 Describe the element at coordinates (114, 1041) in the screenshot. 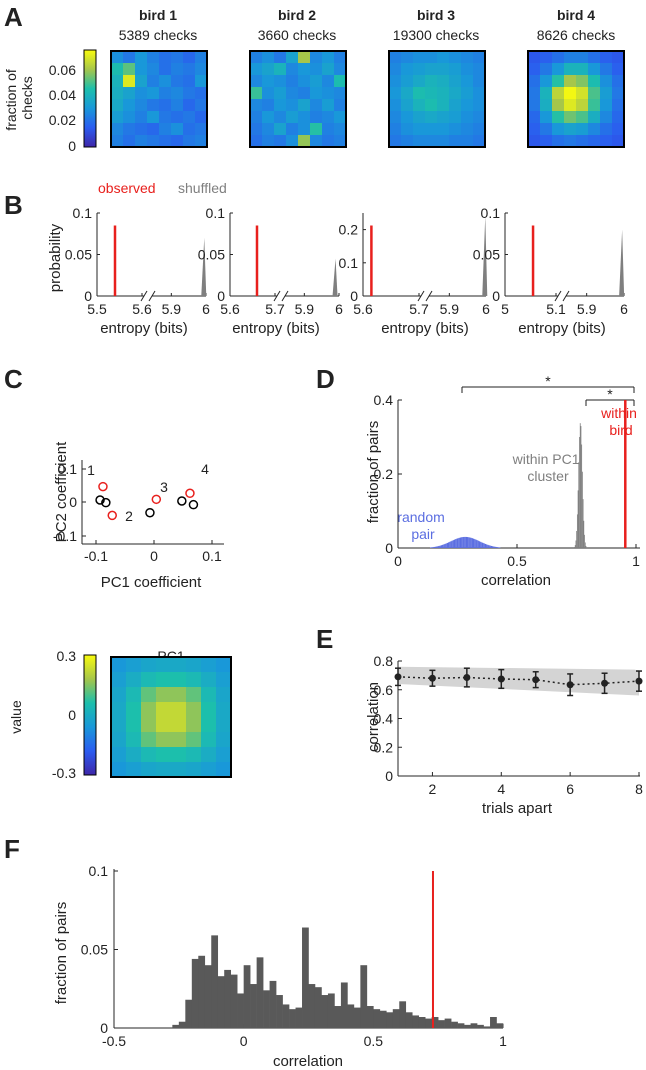

I see `f-xtick-label: -0.5` at that location.